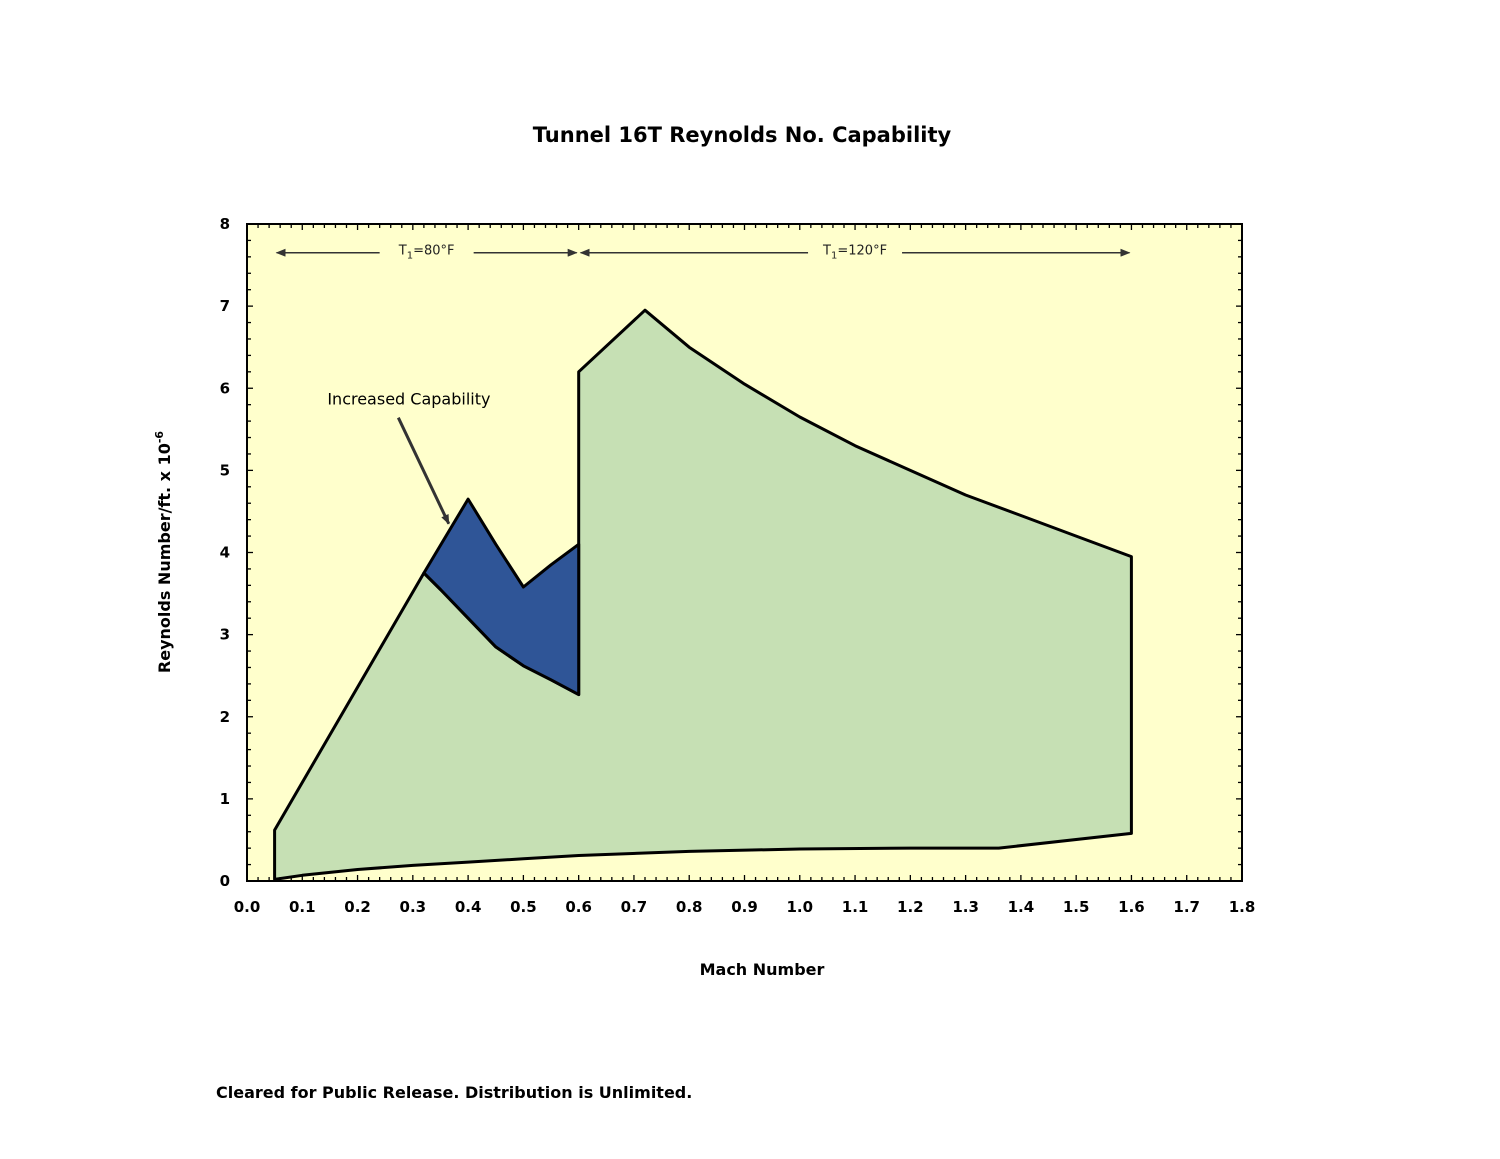  What do you see at coordinates (164, 558) in the screenshot?
I see `y-axis-label-main: Reynolds Number/ft. x 10` at bounding box center [164, 558].